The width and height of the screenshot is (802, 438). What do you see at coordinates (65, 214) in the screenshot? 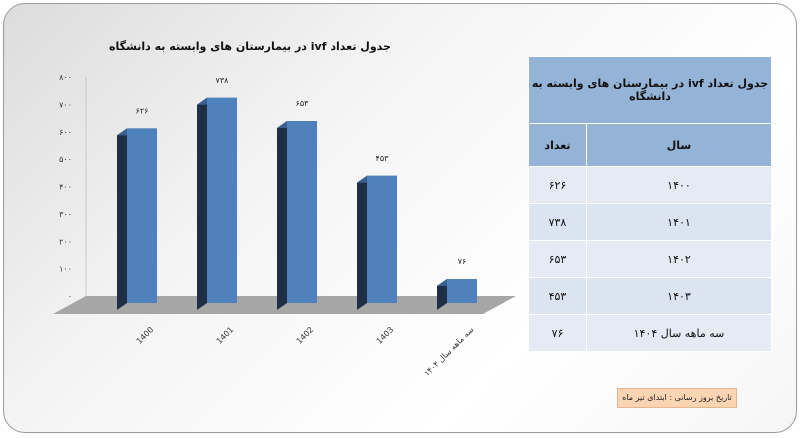
I see `y-tick-label: ۳۰۰` at bounding box center [65, 214].